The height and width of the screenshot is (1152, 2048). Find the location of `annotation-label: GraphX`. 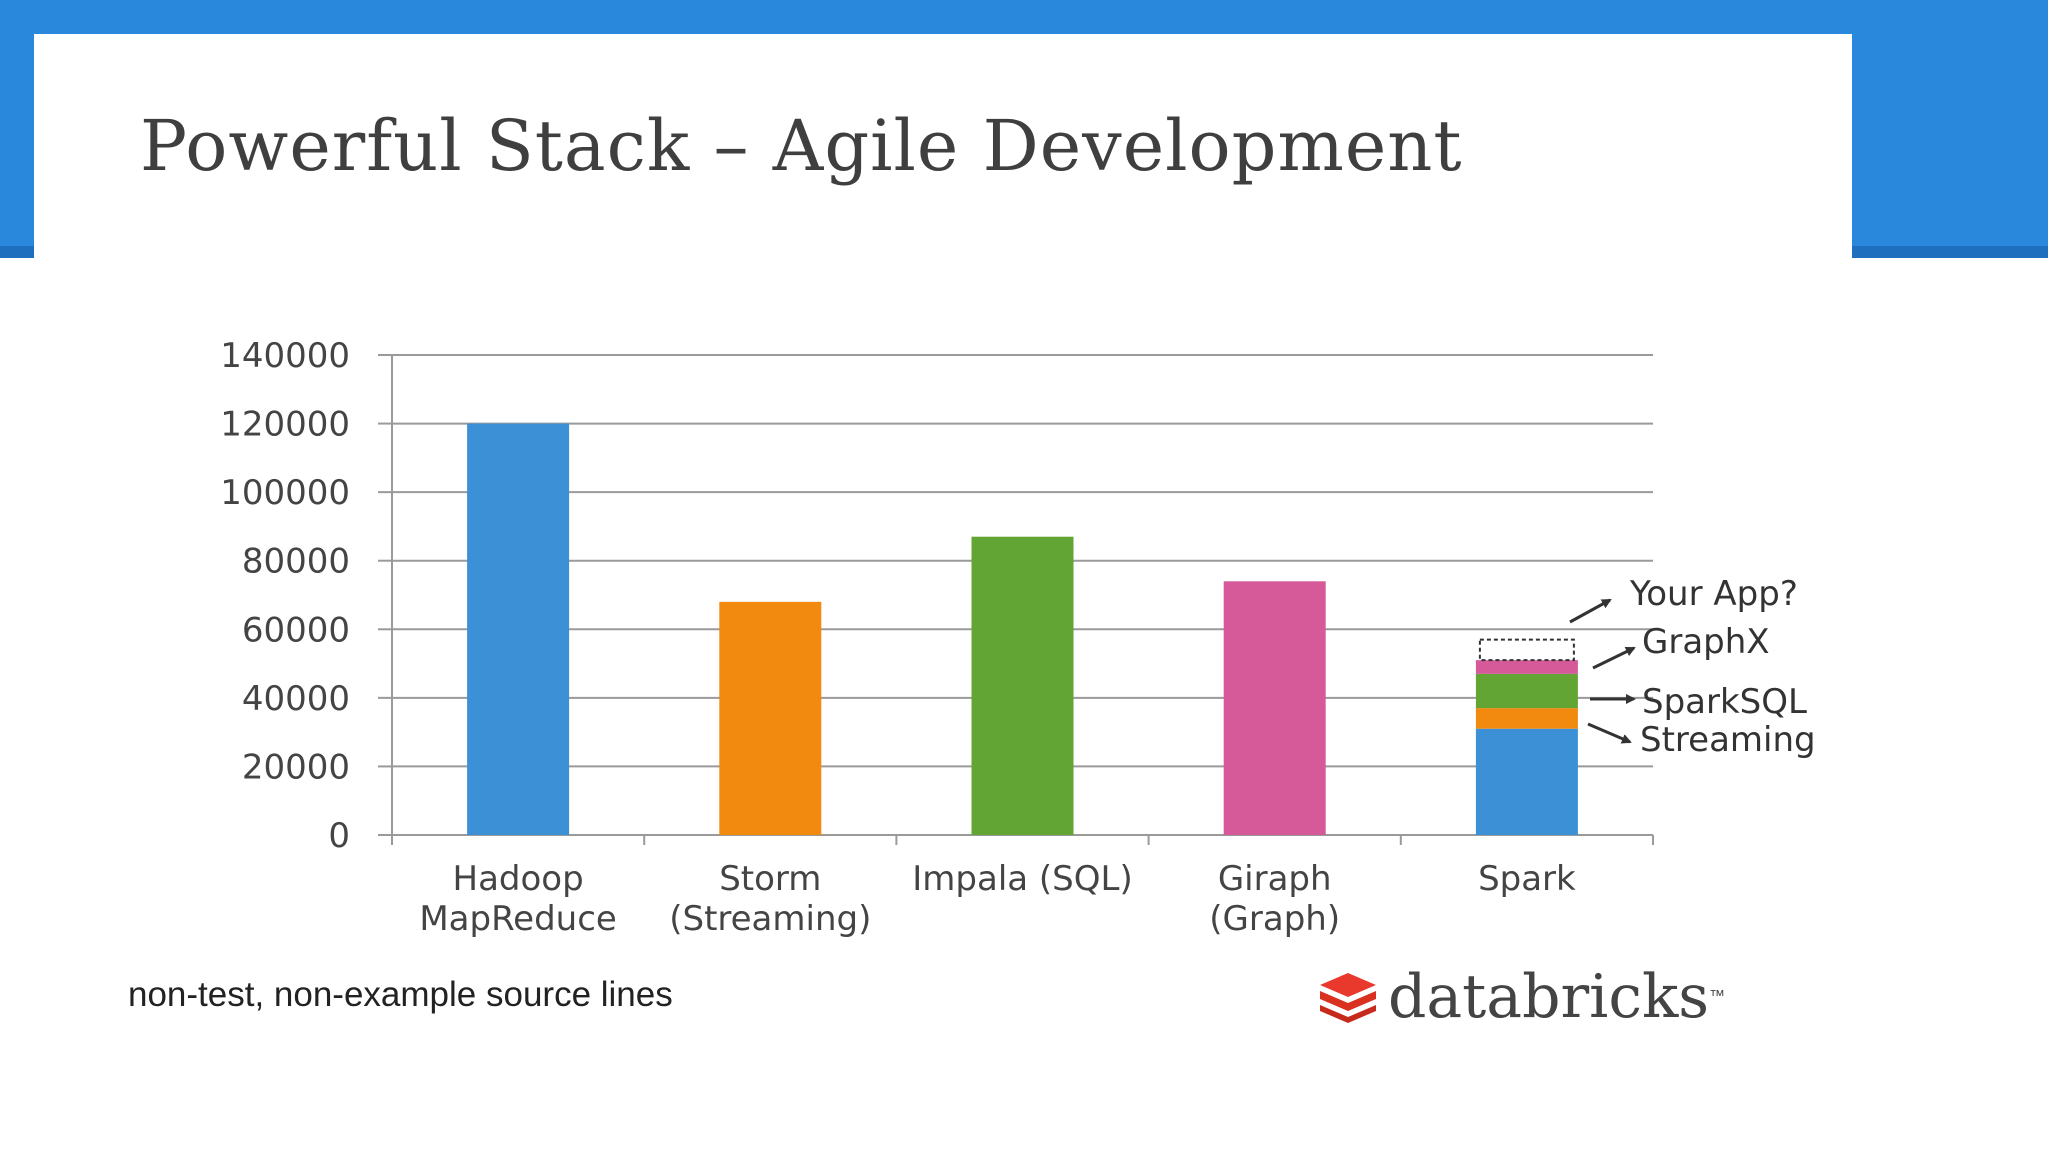

annotation-label: GraphX is located at coordinates (1706, 642).